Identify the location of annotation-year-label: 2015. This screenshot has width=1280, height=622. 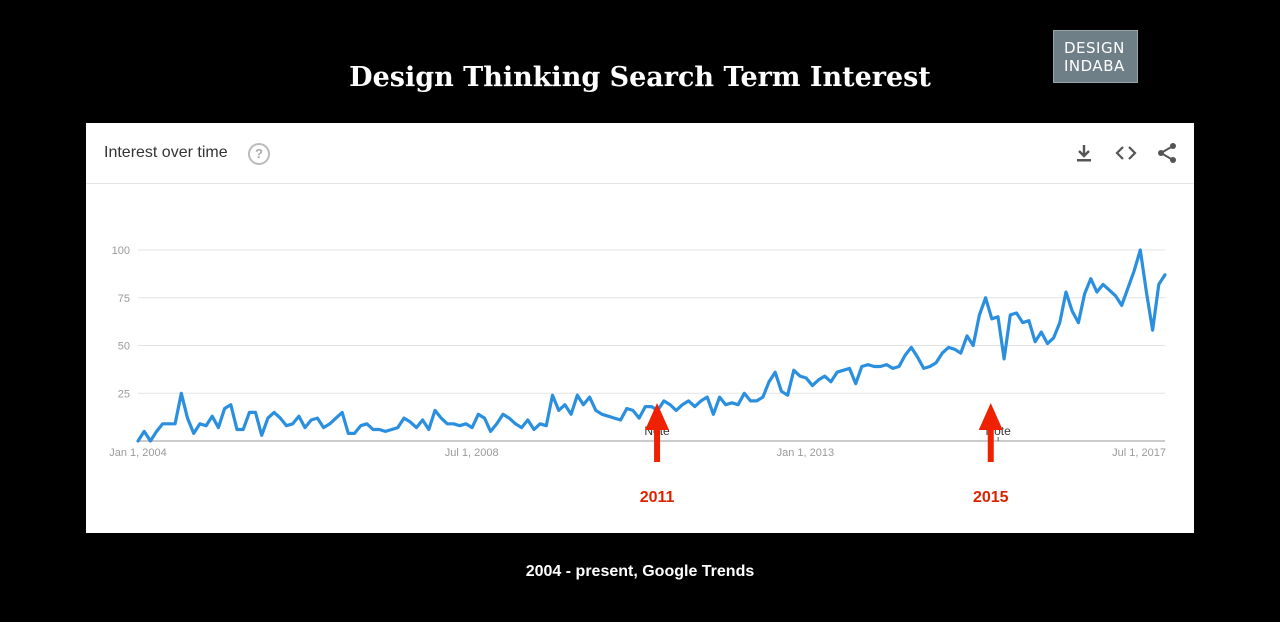
(991, 497).